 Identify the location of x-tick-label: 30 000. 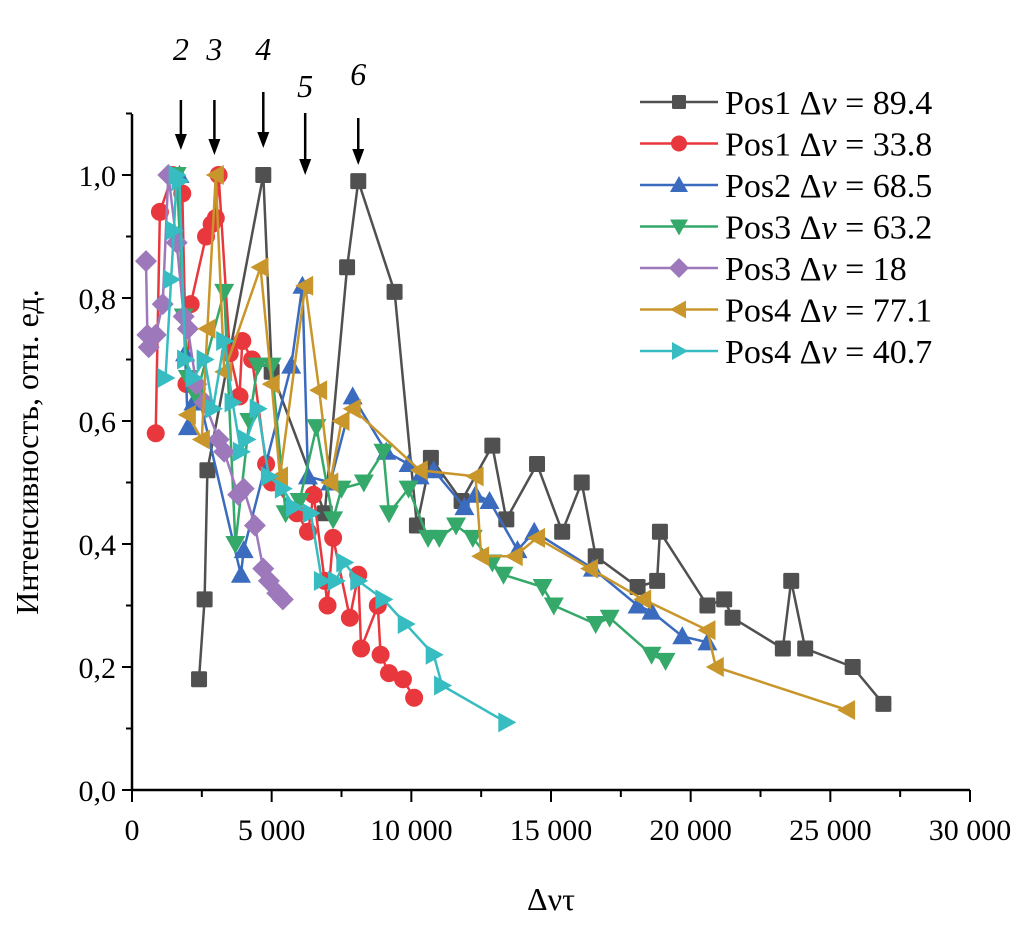
(970, 830).